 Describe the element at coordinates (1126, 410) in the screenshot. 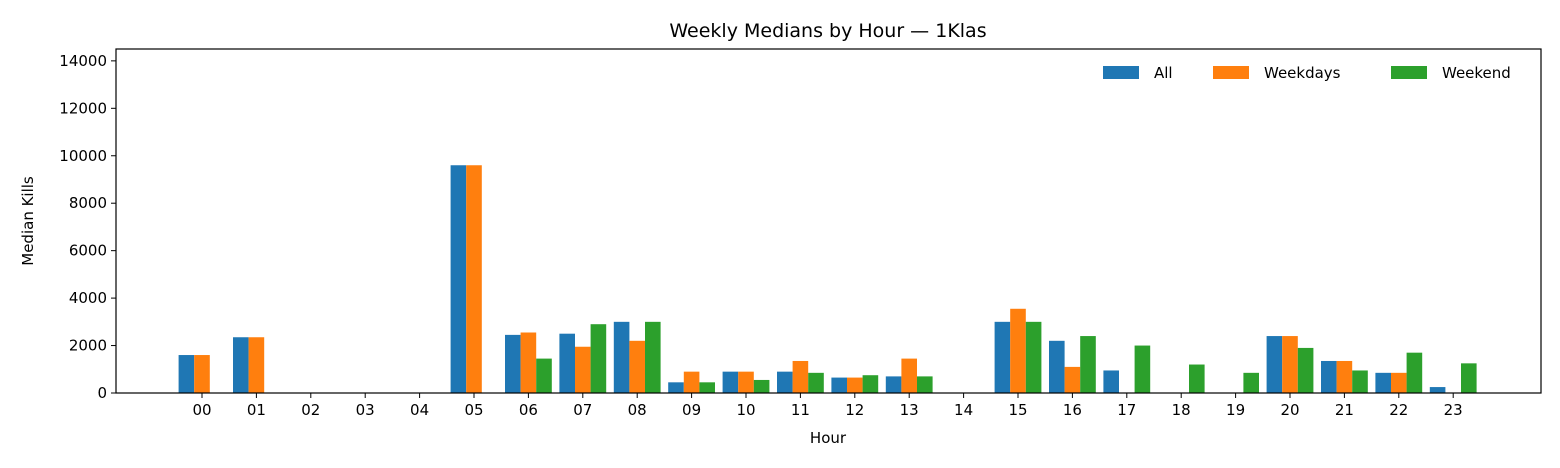

I see `x-tick-label: 17` at that location.